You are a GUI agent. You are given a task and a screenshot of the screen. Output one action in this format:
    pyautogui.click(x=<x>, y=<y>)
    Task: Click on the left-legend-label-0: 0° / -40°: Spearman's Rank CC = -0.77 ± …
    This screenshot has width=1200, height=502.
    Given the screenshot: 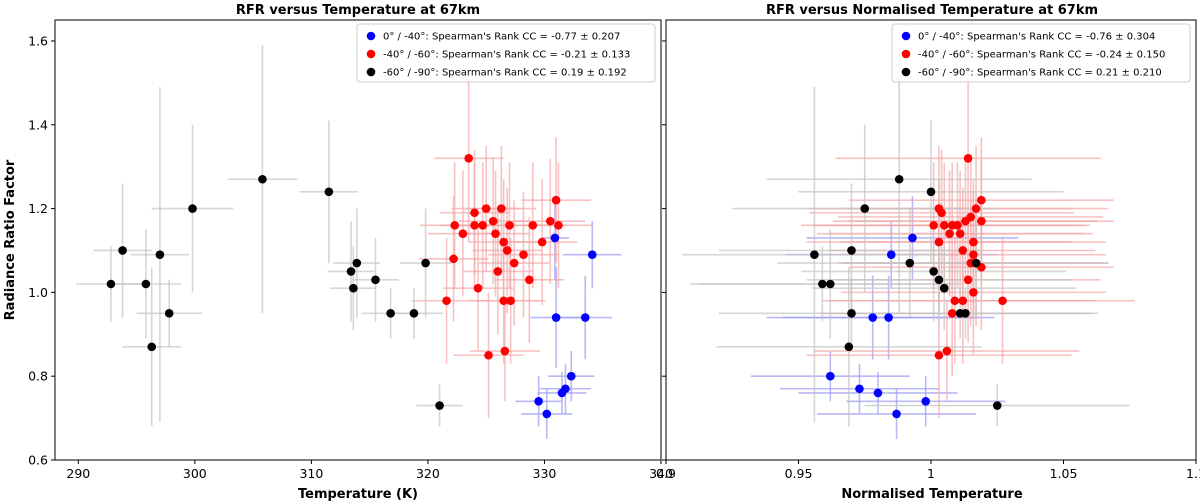 What is the action you would take?
    pyautogui.click(x=501, y=37)
    